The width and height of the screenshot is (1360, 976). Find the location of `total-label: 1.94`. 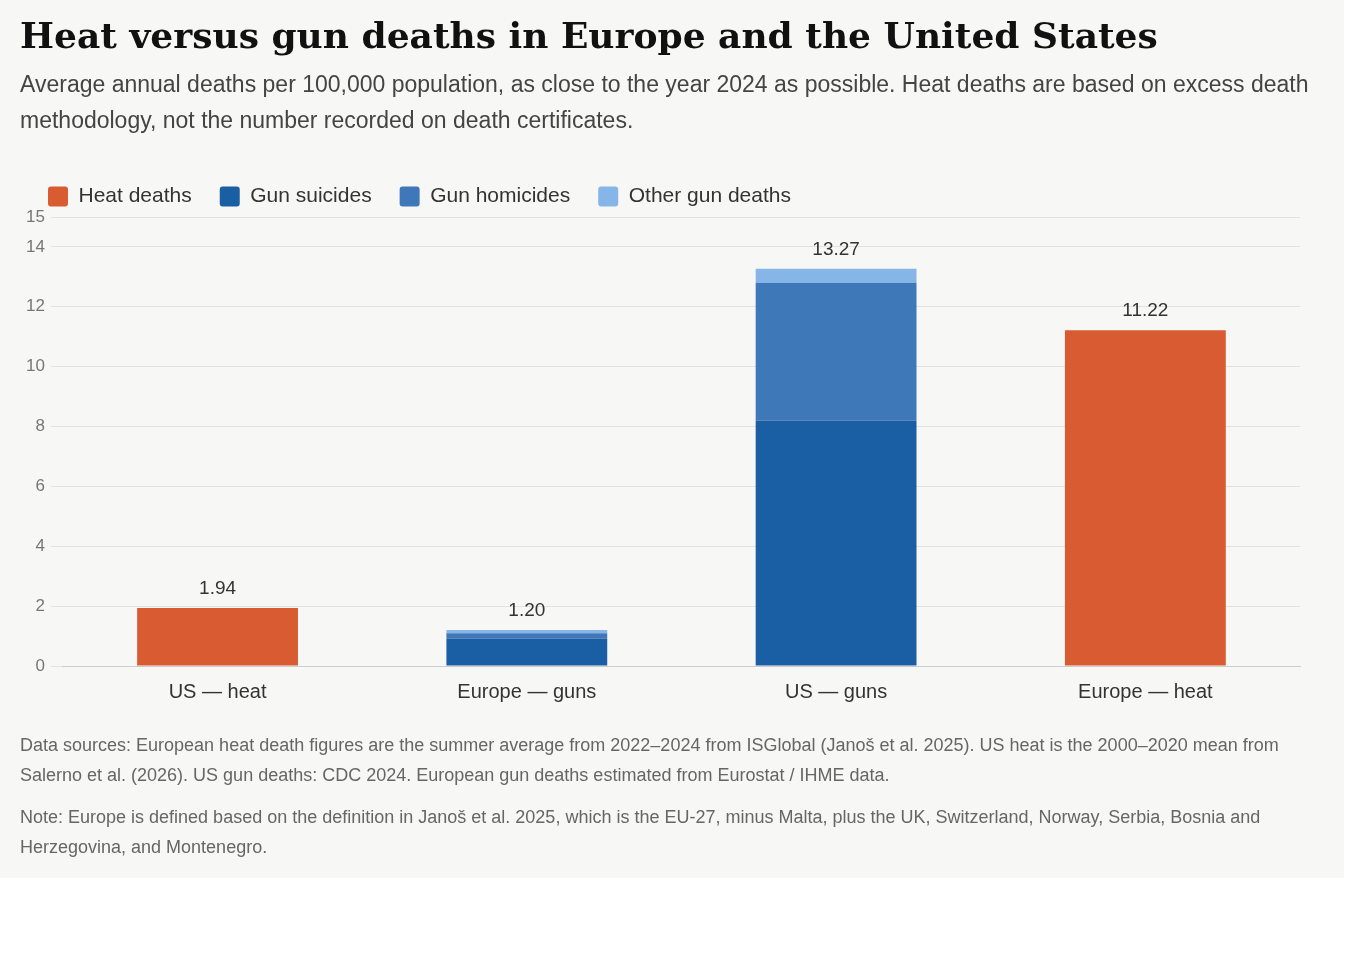

total-label: 1.94 is located at coordinates (218, 587).